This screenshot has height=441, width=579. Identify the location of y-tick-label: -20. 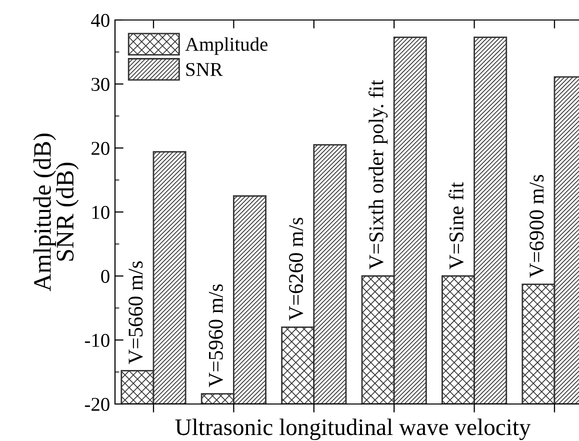
(97, 404).